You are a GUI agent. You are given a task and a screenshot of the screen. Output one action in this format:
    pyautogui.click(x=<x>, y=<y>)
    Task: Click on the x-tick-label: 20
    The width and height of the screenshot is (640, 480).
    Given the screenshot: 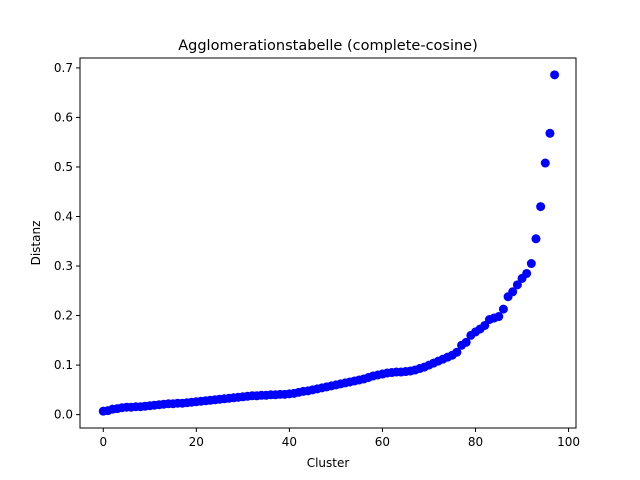 What is the action you would take?
    pyautogui.click(x=196, y=442)
    